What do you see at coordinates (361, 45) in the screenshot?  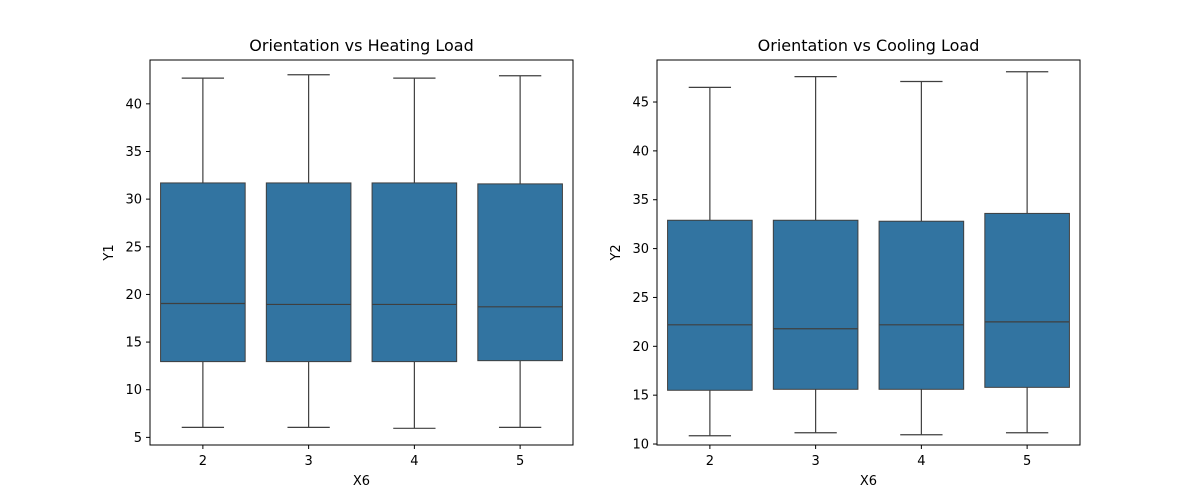 I see `chart-title: Orientation vs Heating Load` at bounding box center [361, 45].